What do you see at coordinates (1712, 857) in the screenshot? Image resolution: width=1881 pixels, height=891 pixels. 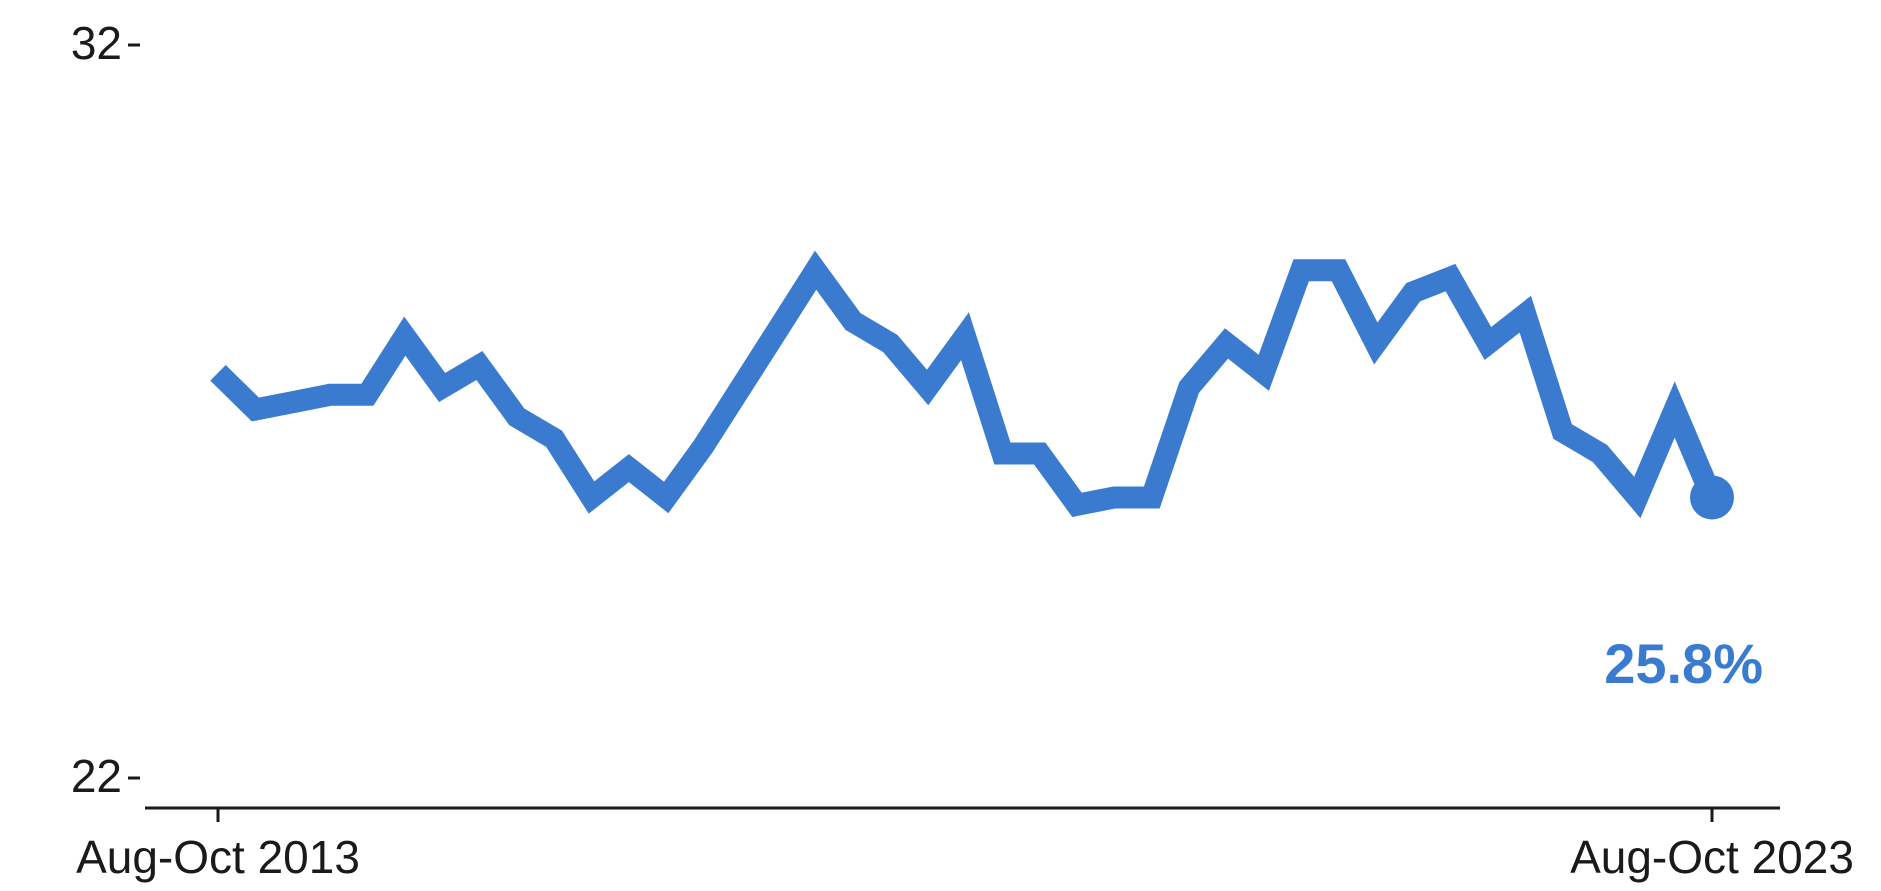 I see `x-tick-label: Aug-Oct 2023` at bounding box center [1712, 857].